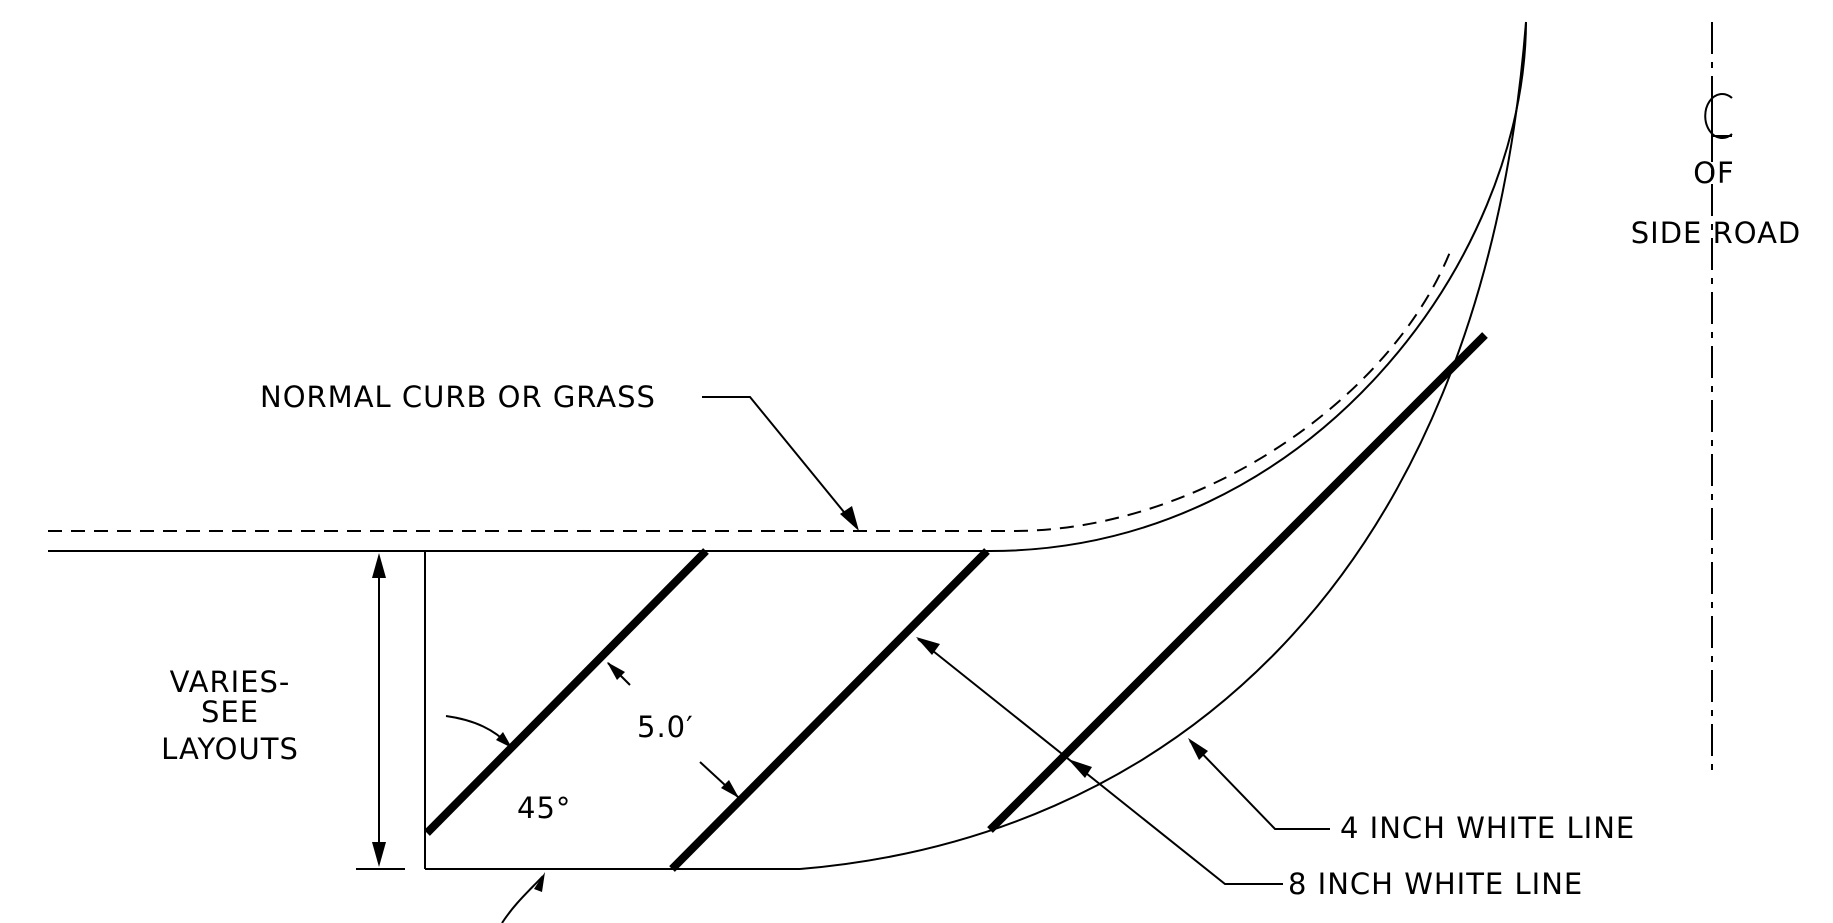  What do you see at coordinates (230, 682) in the screenshot?
I see `varies-label-line1: VARIES-` at bounding box center [230, 682].